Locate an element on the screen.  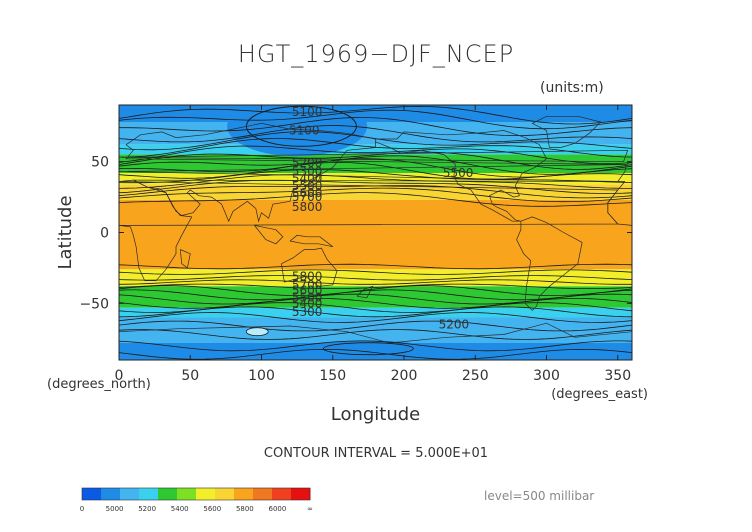
antarctic-low-region is located at coordinates (368, 348).